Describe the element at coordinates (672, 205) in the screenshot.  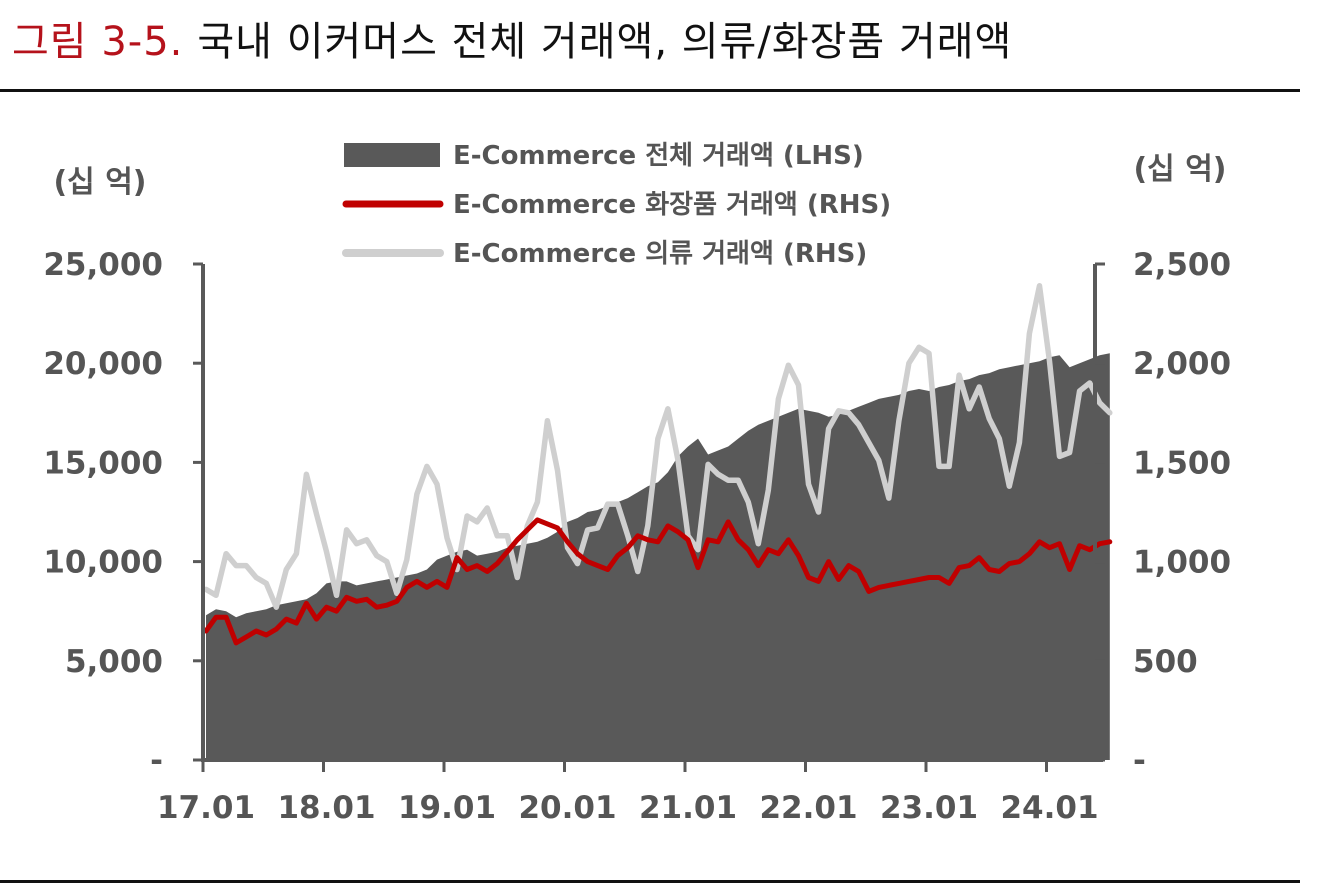
I see `legend-label: E-Commerce 화장품 거래액 (RHS)` at that location.